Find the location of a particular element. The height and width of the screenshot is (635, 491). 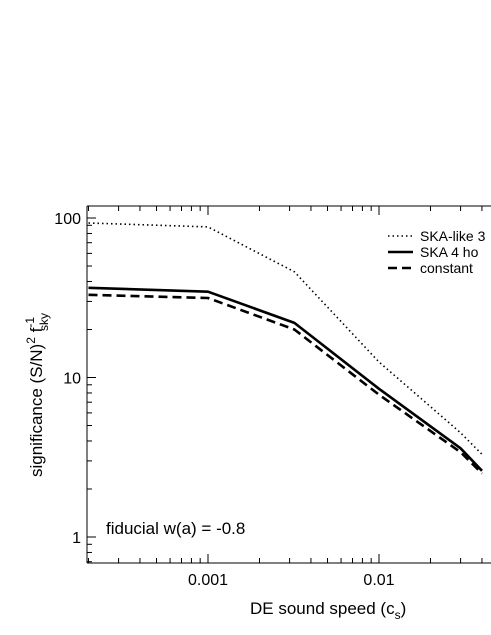

x-axis-label-main: DE sound speed (c is located at coordinates (322, 608).